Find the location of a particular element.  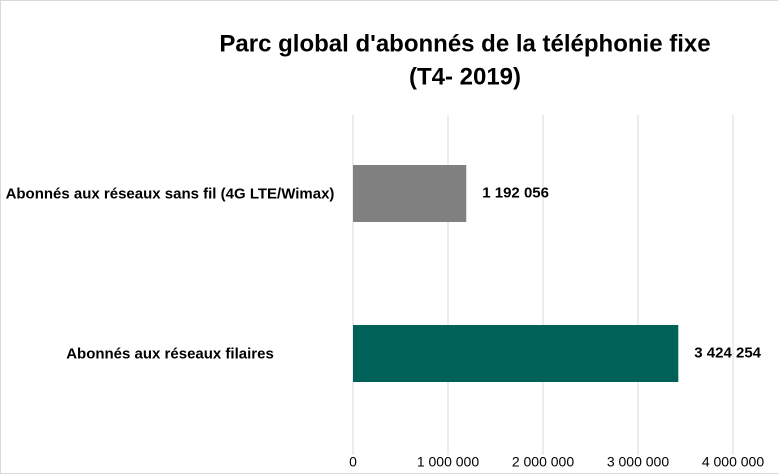

category-label: Abonnés aux réseaux filaires is located at coordinates (170, 353).